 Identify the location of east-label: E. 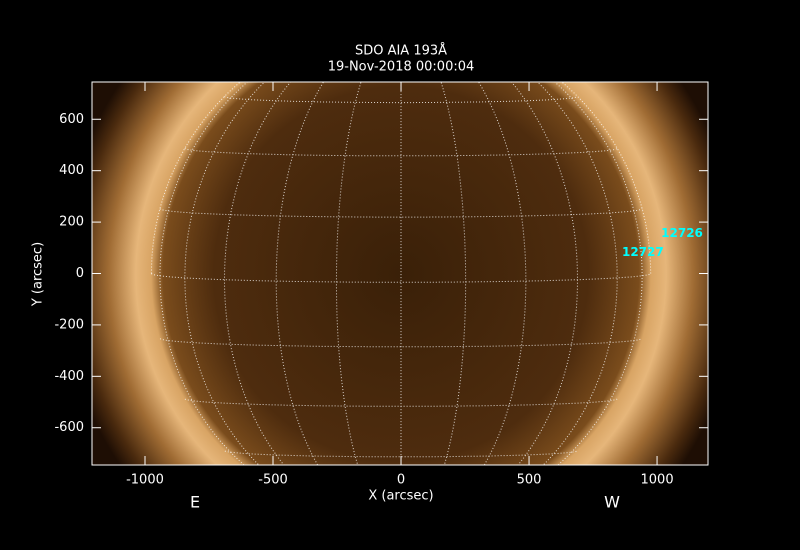
(195, 502).